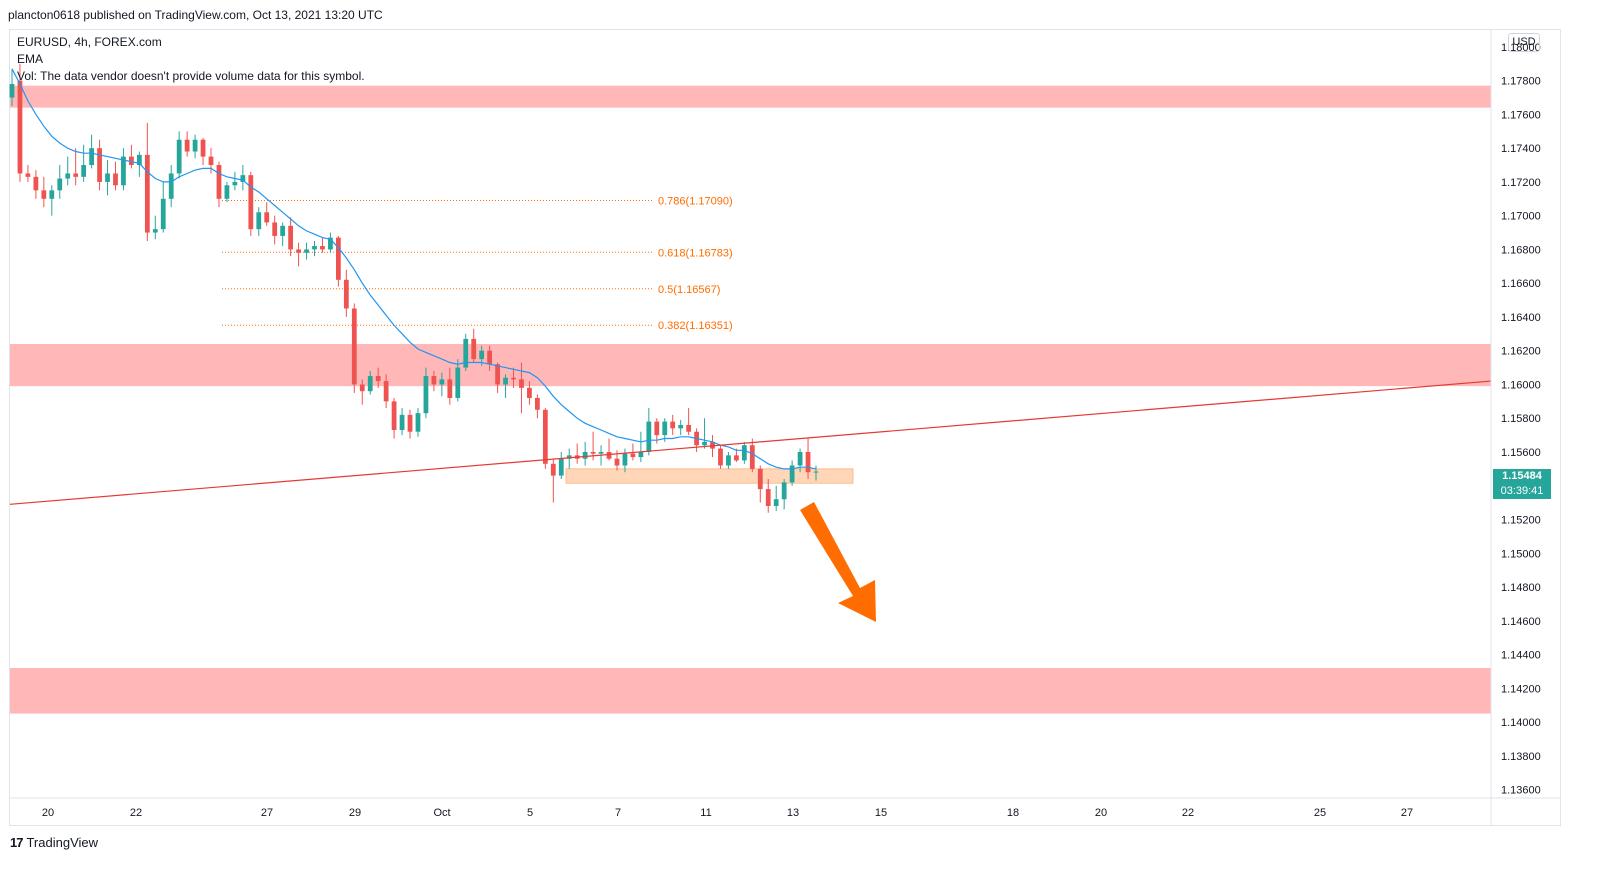 The height and width of the screenshot is (878, 1599). What do you see at coordinates (1521, 588) in the screenshot?
I see `price-tick-label: 1.14800` at bounding box center [1521, 588].